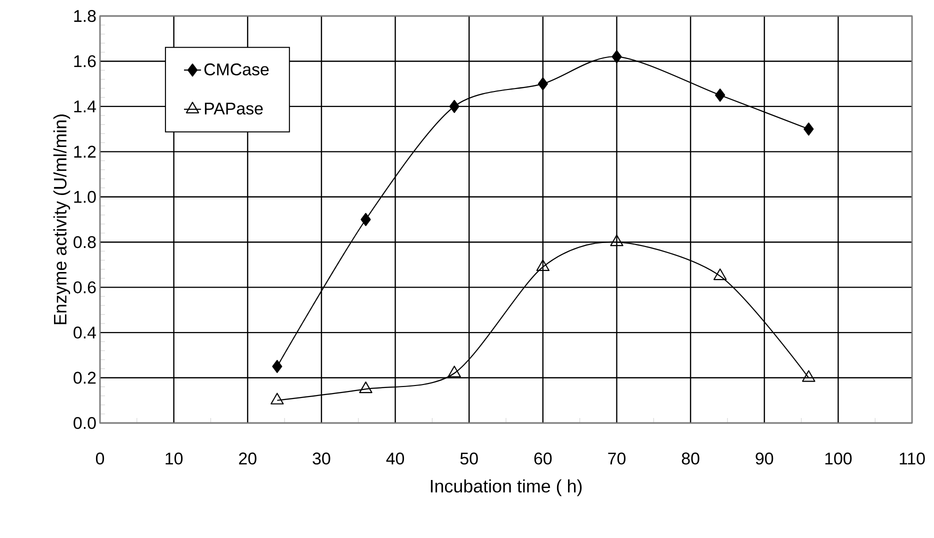  Describe the element at coordinates (469, 458) in the screenshot. I see `x-tick-label: 50` at that location.